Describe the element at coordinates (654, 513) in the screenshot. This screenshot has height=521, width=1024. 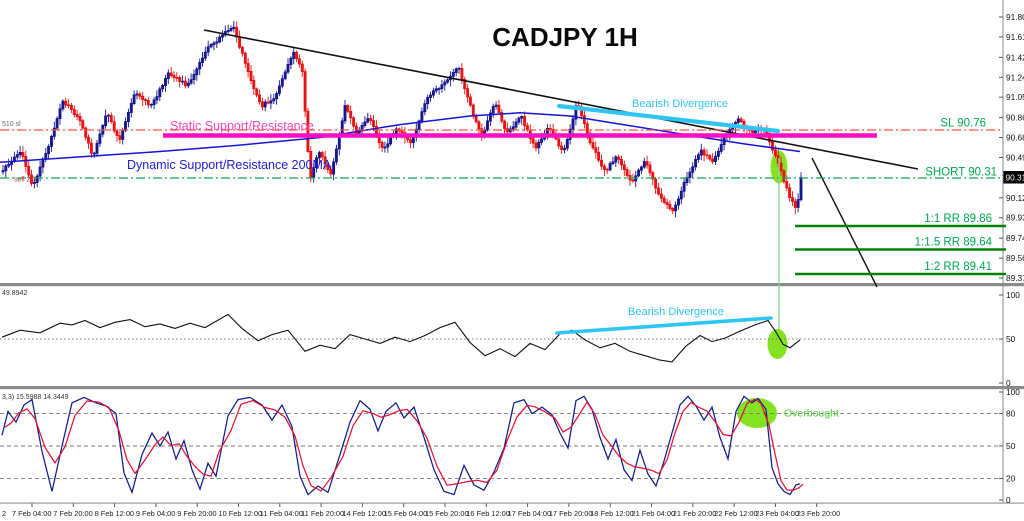
I see `time-axis-label: 21 Feb 04:00` at that location.